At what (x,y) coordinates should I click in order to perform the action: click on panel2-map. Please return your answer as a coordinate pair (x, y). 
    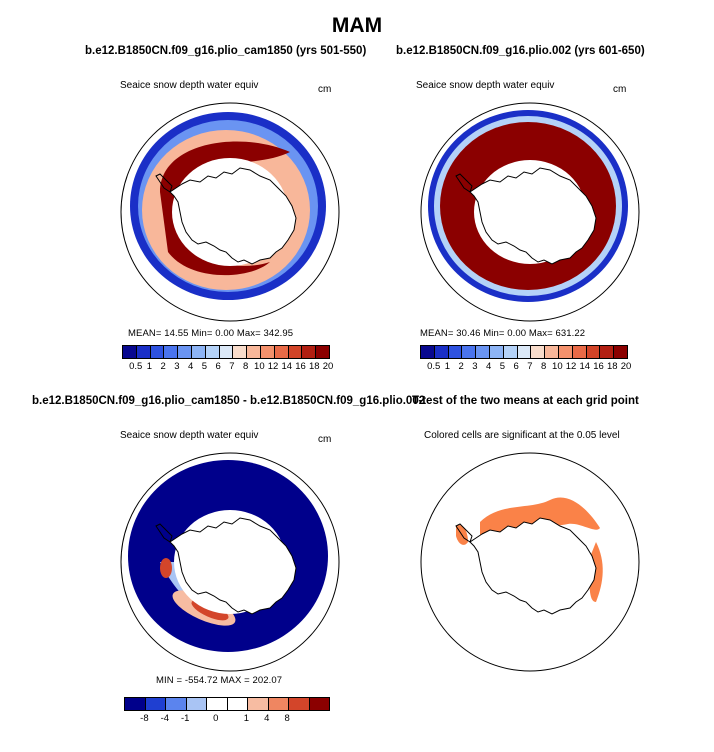
    Looking at the image, I should click on (530, 212).